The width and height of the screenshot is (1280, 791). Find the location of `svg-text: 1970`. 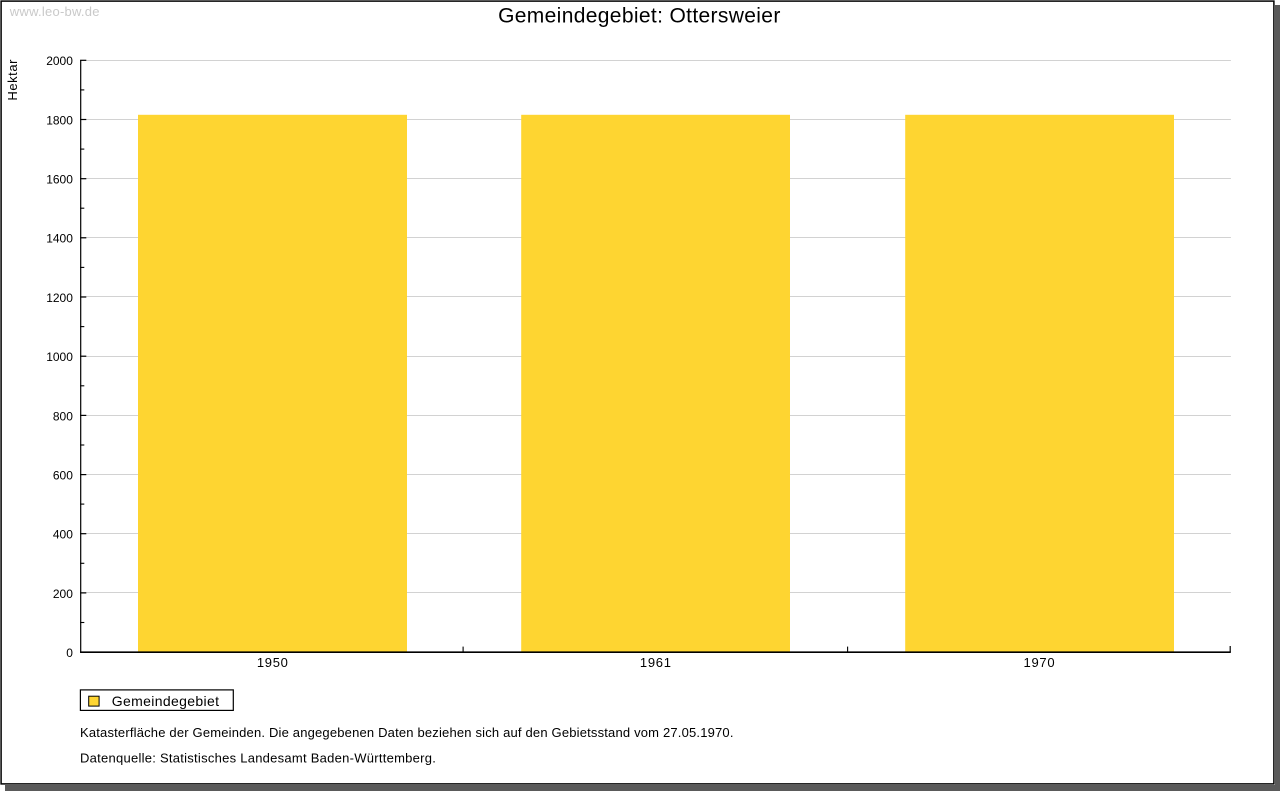

svg-text: 1970 is located at coordinates (1040, 662).